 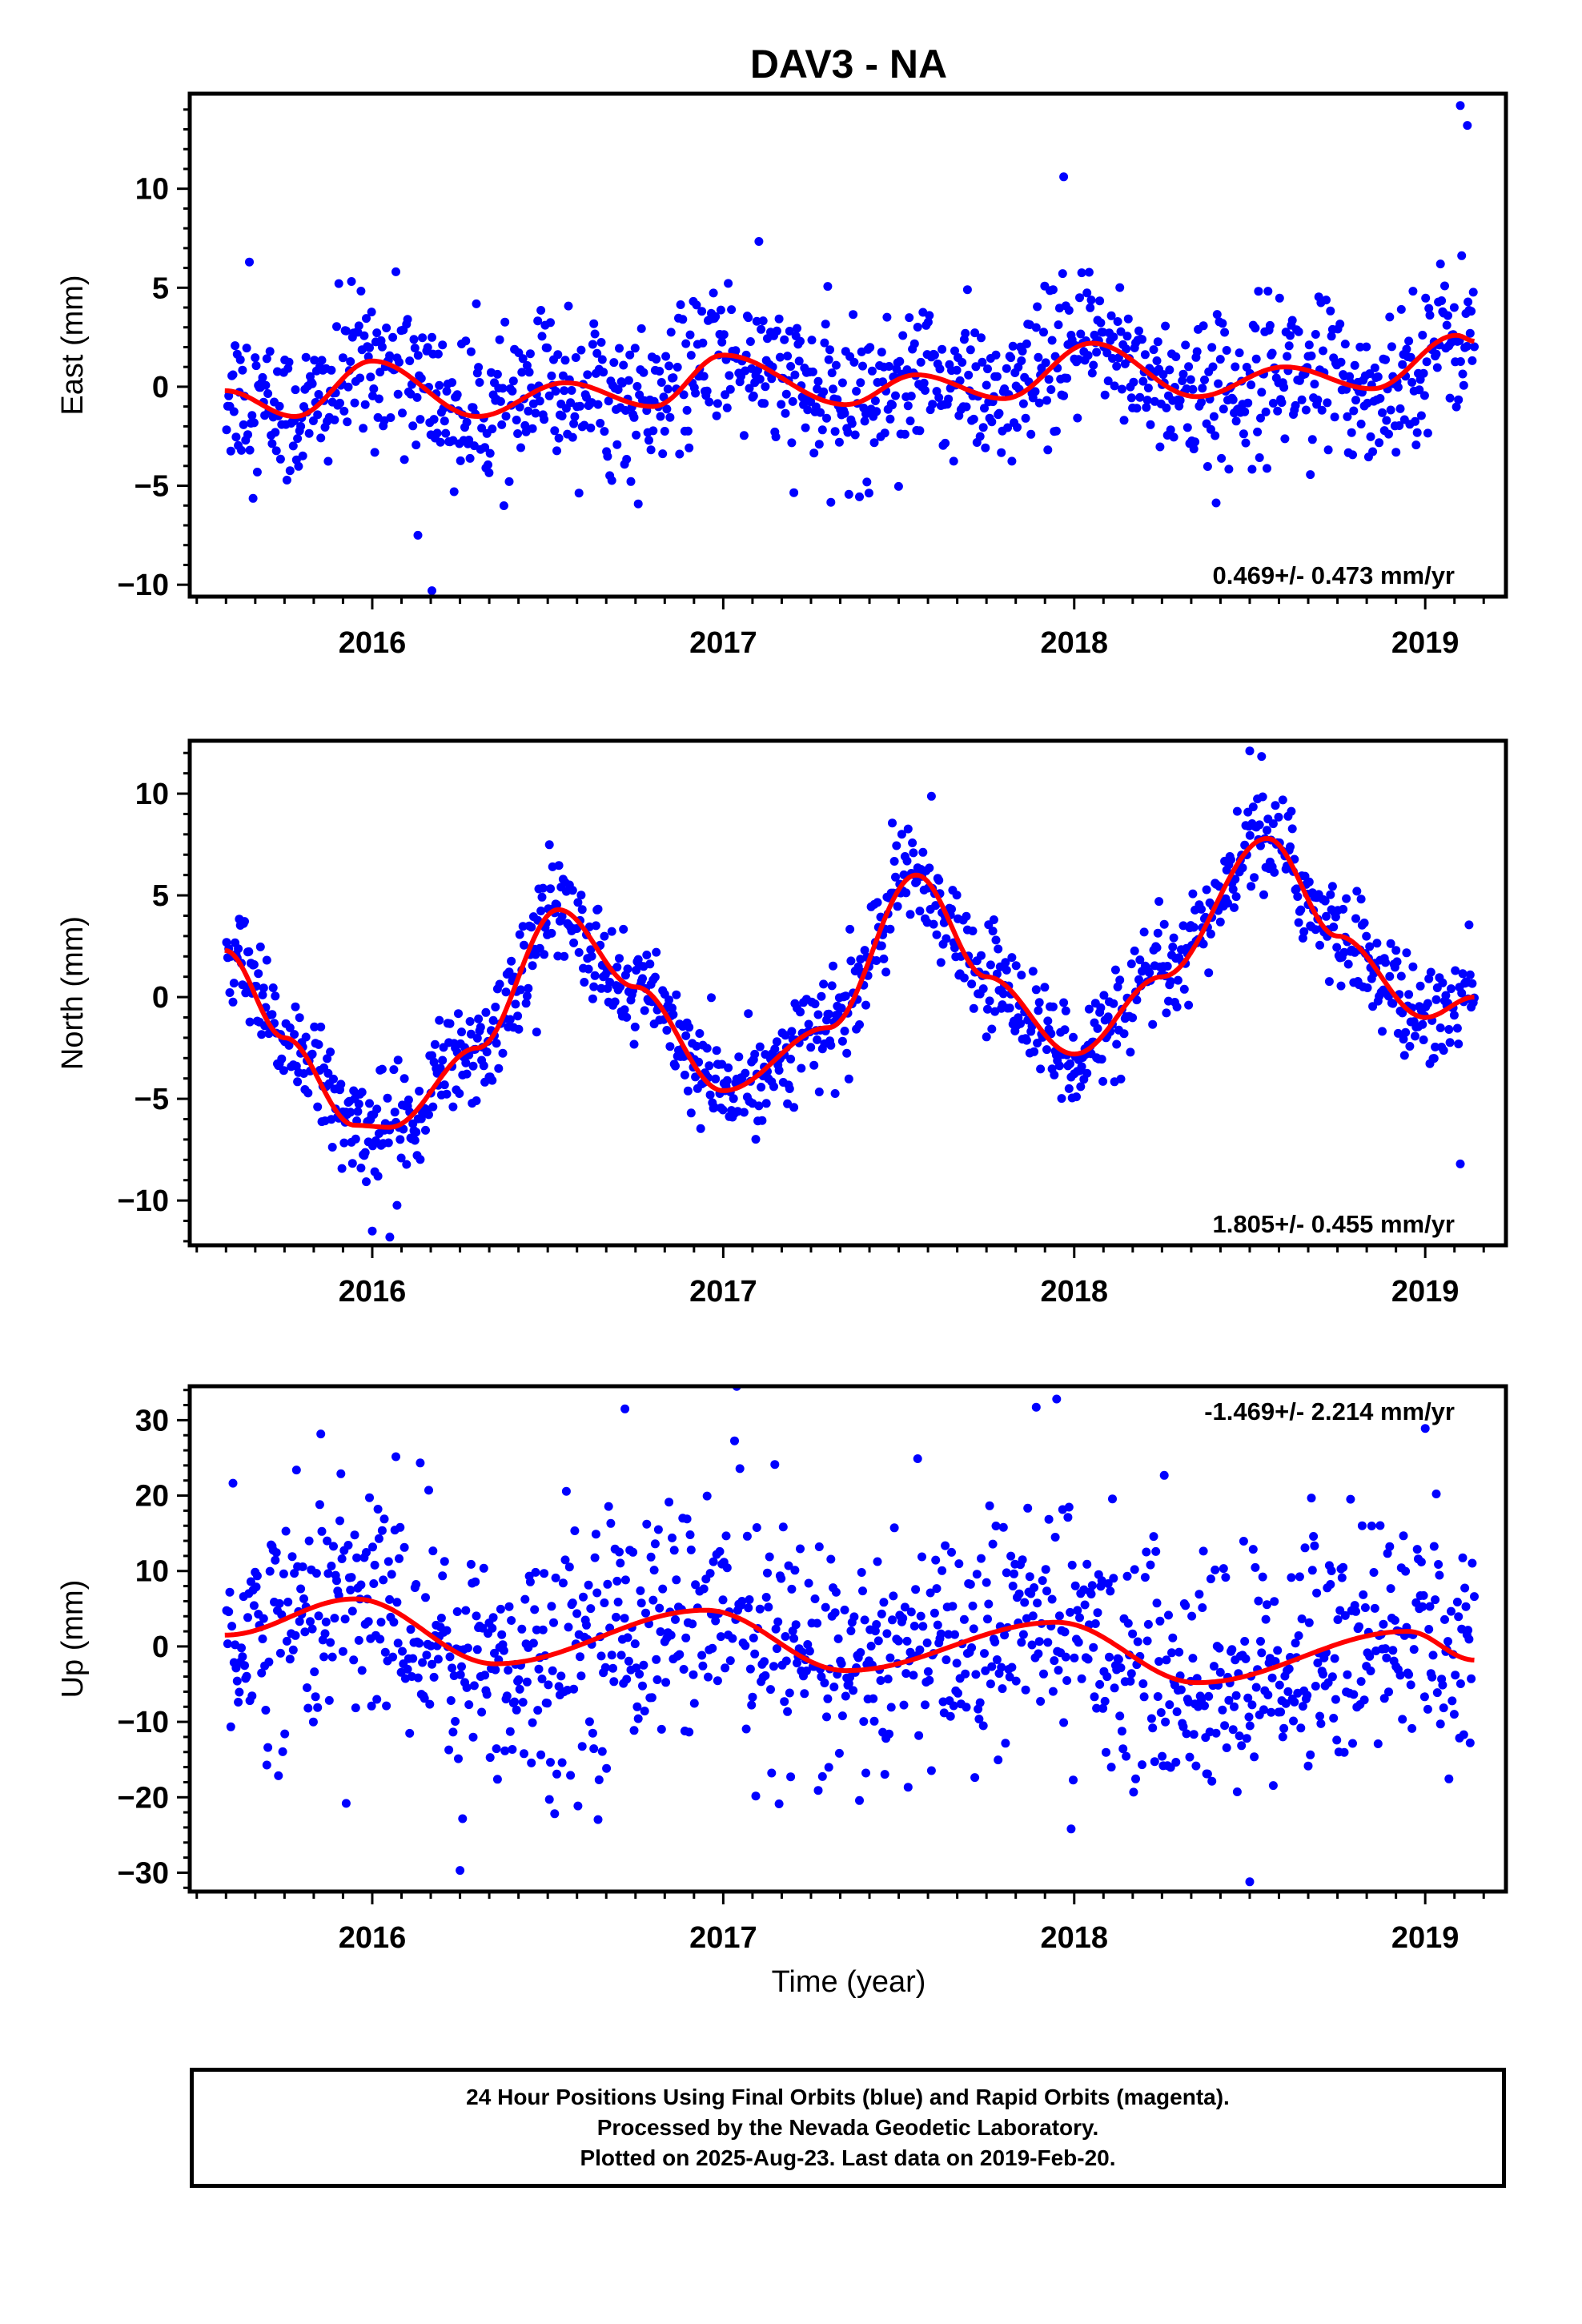 I want to click on x-tick-label: 2018, so click(x=1074, y=1938).